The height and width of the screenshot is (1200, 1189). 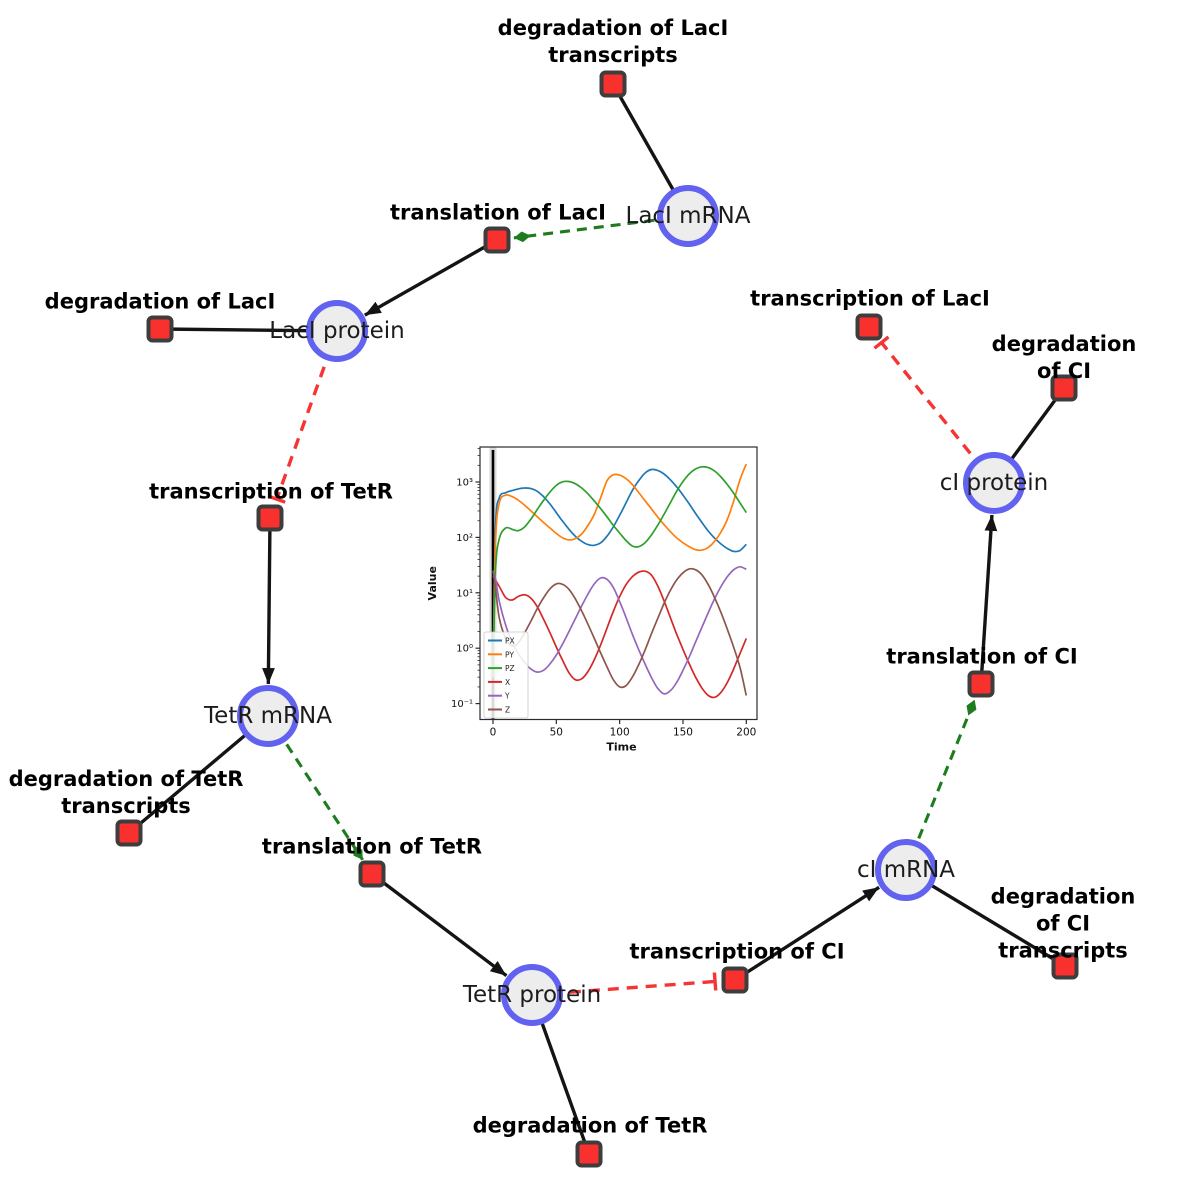 What do you see at coordinates (807, 933) in the screenshot?
I see `edge-transc-ci-to-ci-mrna` at bounding box center [807, 933].